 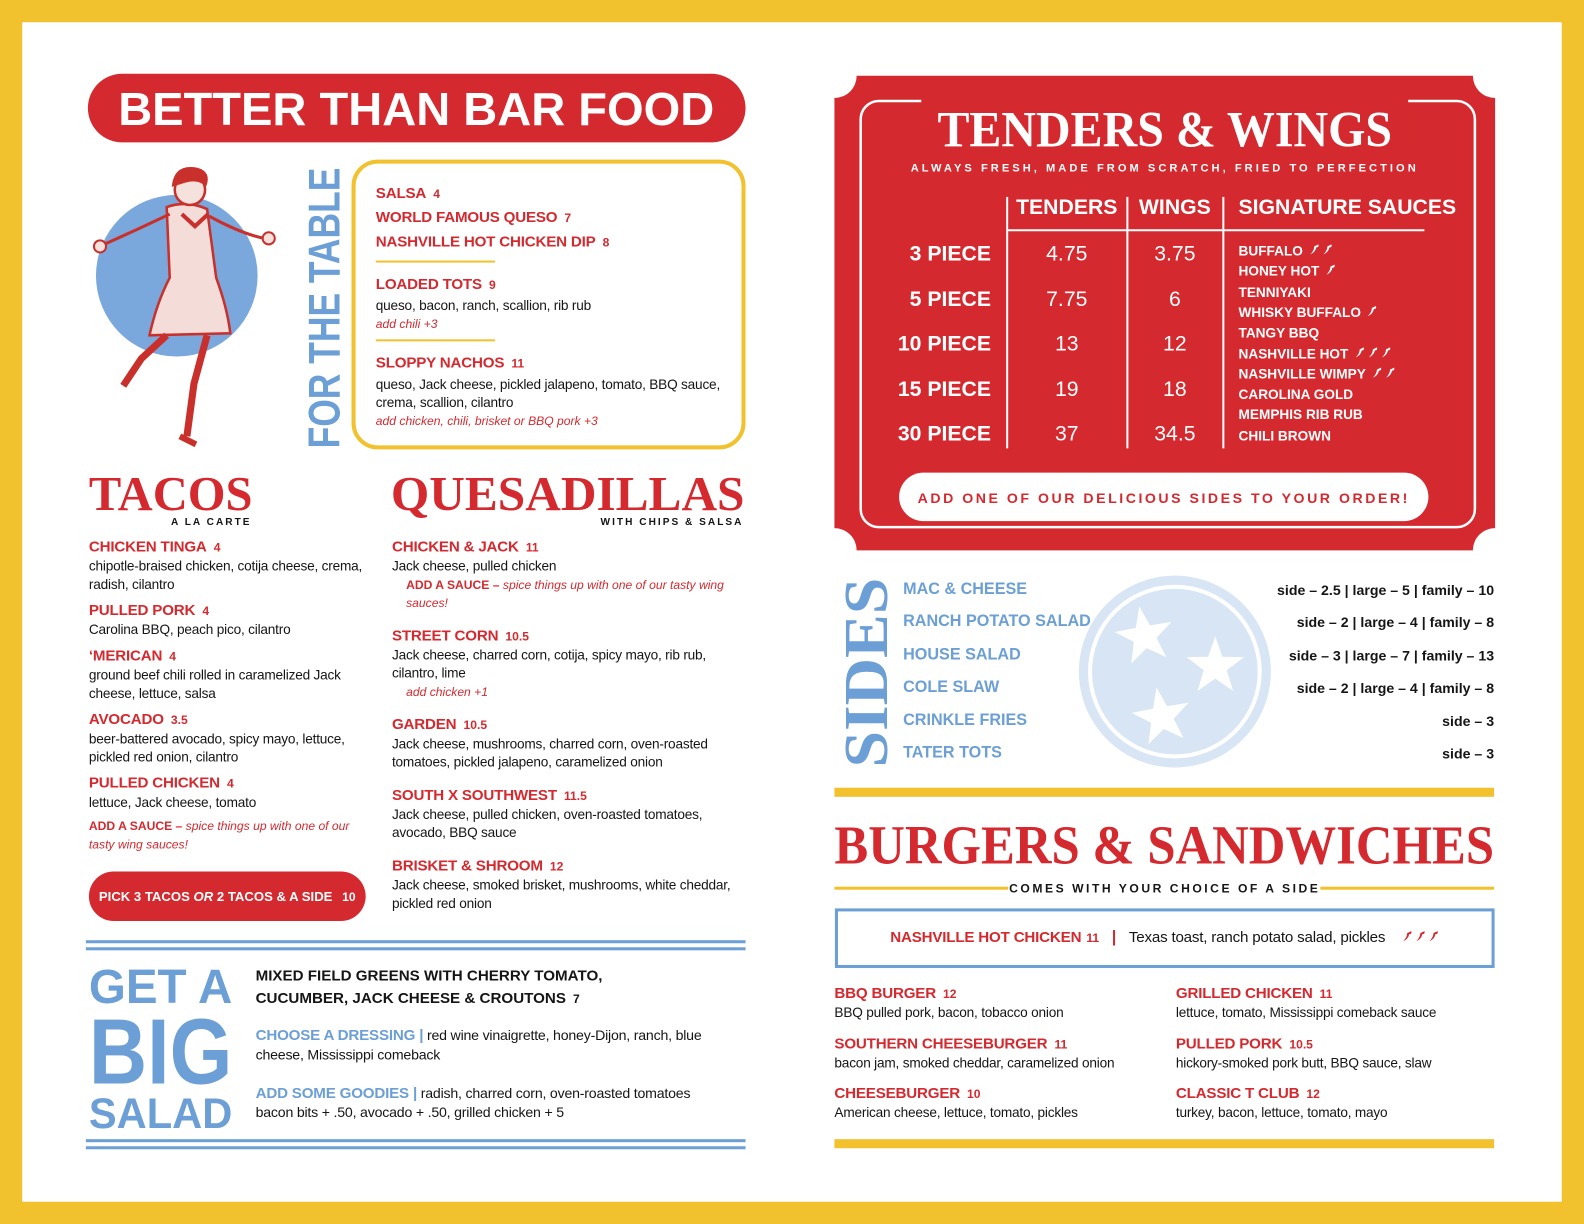 What do you see at coordinates (1281, 1113) in the screenshot?
I see `item-description: turkey, bacon, lettuce, tomato, mayo` at bounding box center [1281, 1113].